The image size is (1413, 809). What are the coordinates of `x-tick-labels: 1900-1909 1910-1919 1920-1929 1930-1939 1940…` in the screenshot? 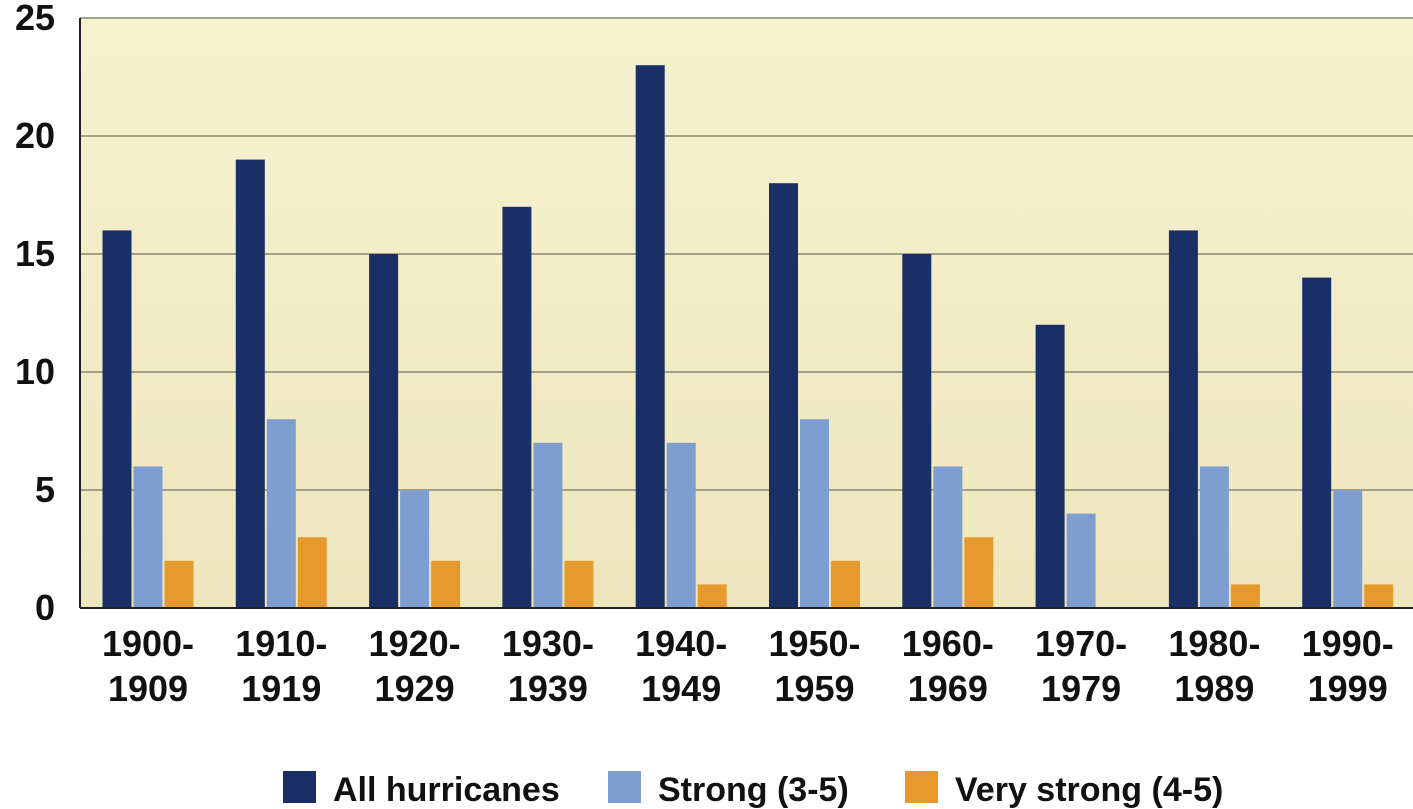 It's located at (748, 666).